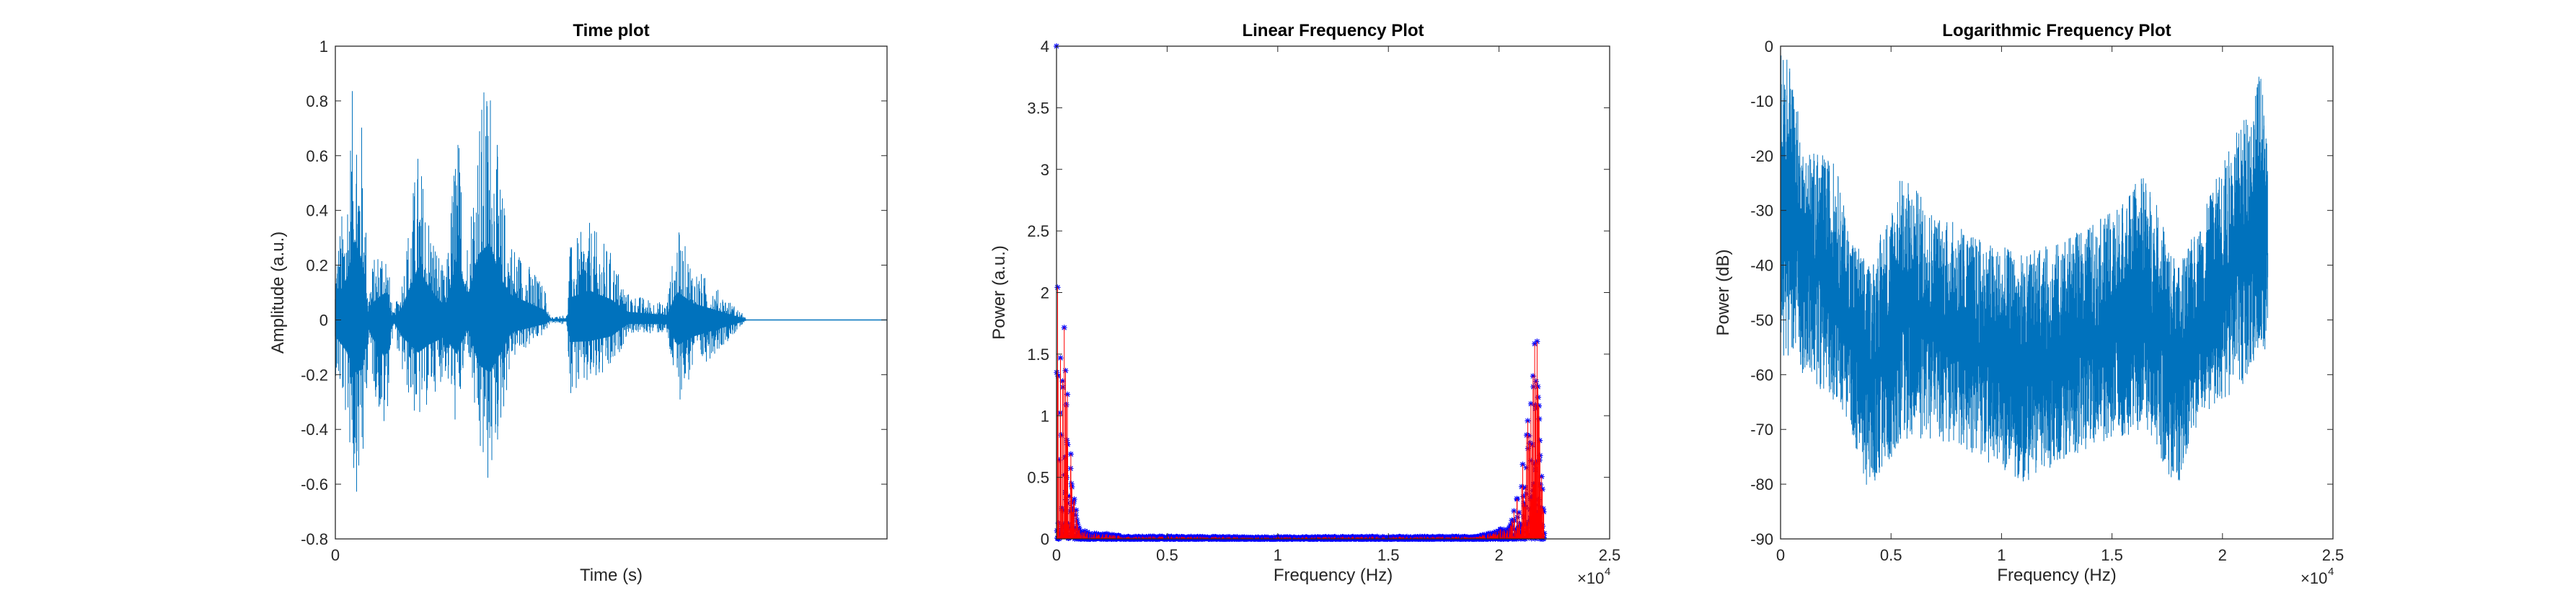 The height and width of the screenshot is (606, 2576). I want to click on db-spectrum-line, so click(2024, 270).